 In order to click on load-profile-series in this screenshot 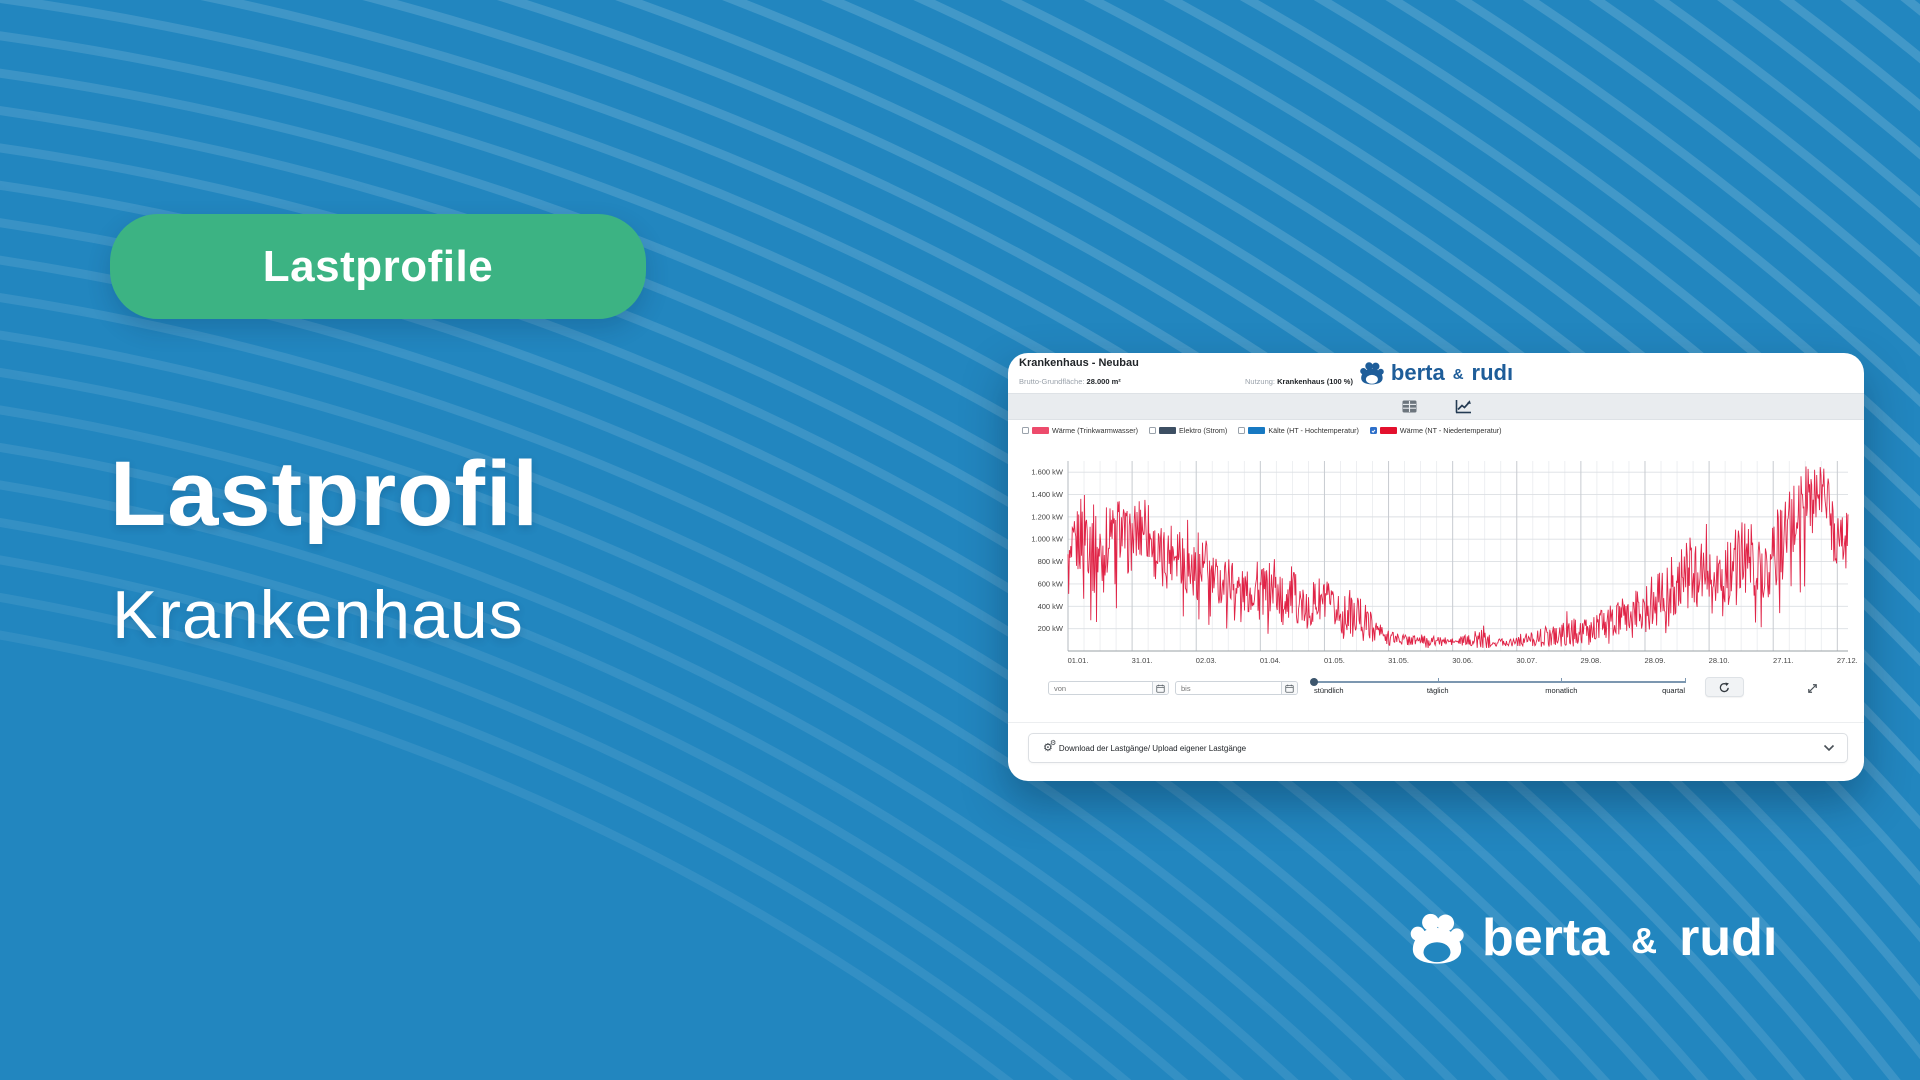, I will do `click(1458, 557)`.